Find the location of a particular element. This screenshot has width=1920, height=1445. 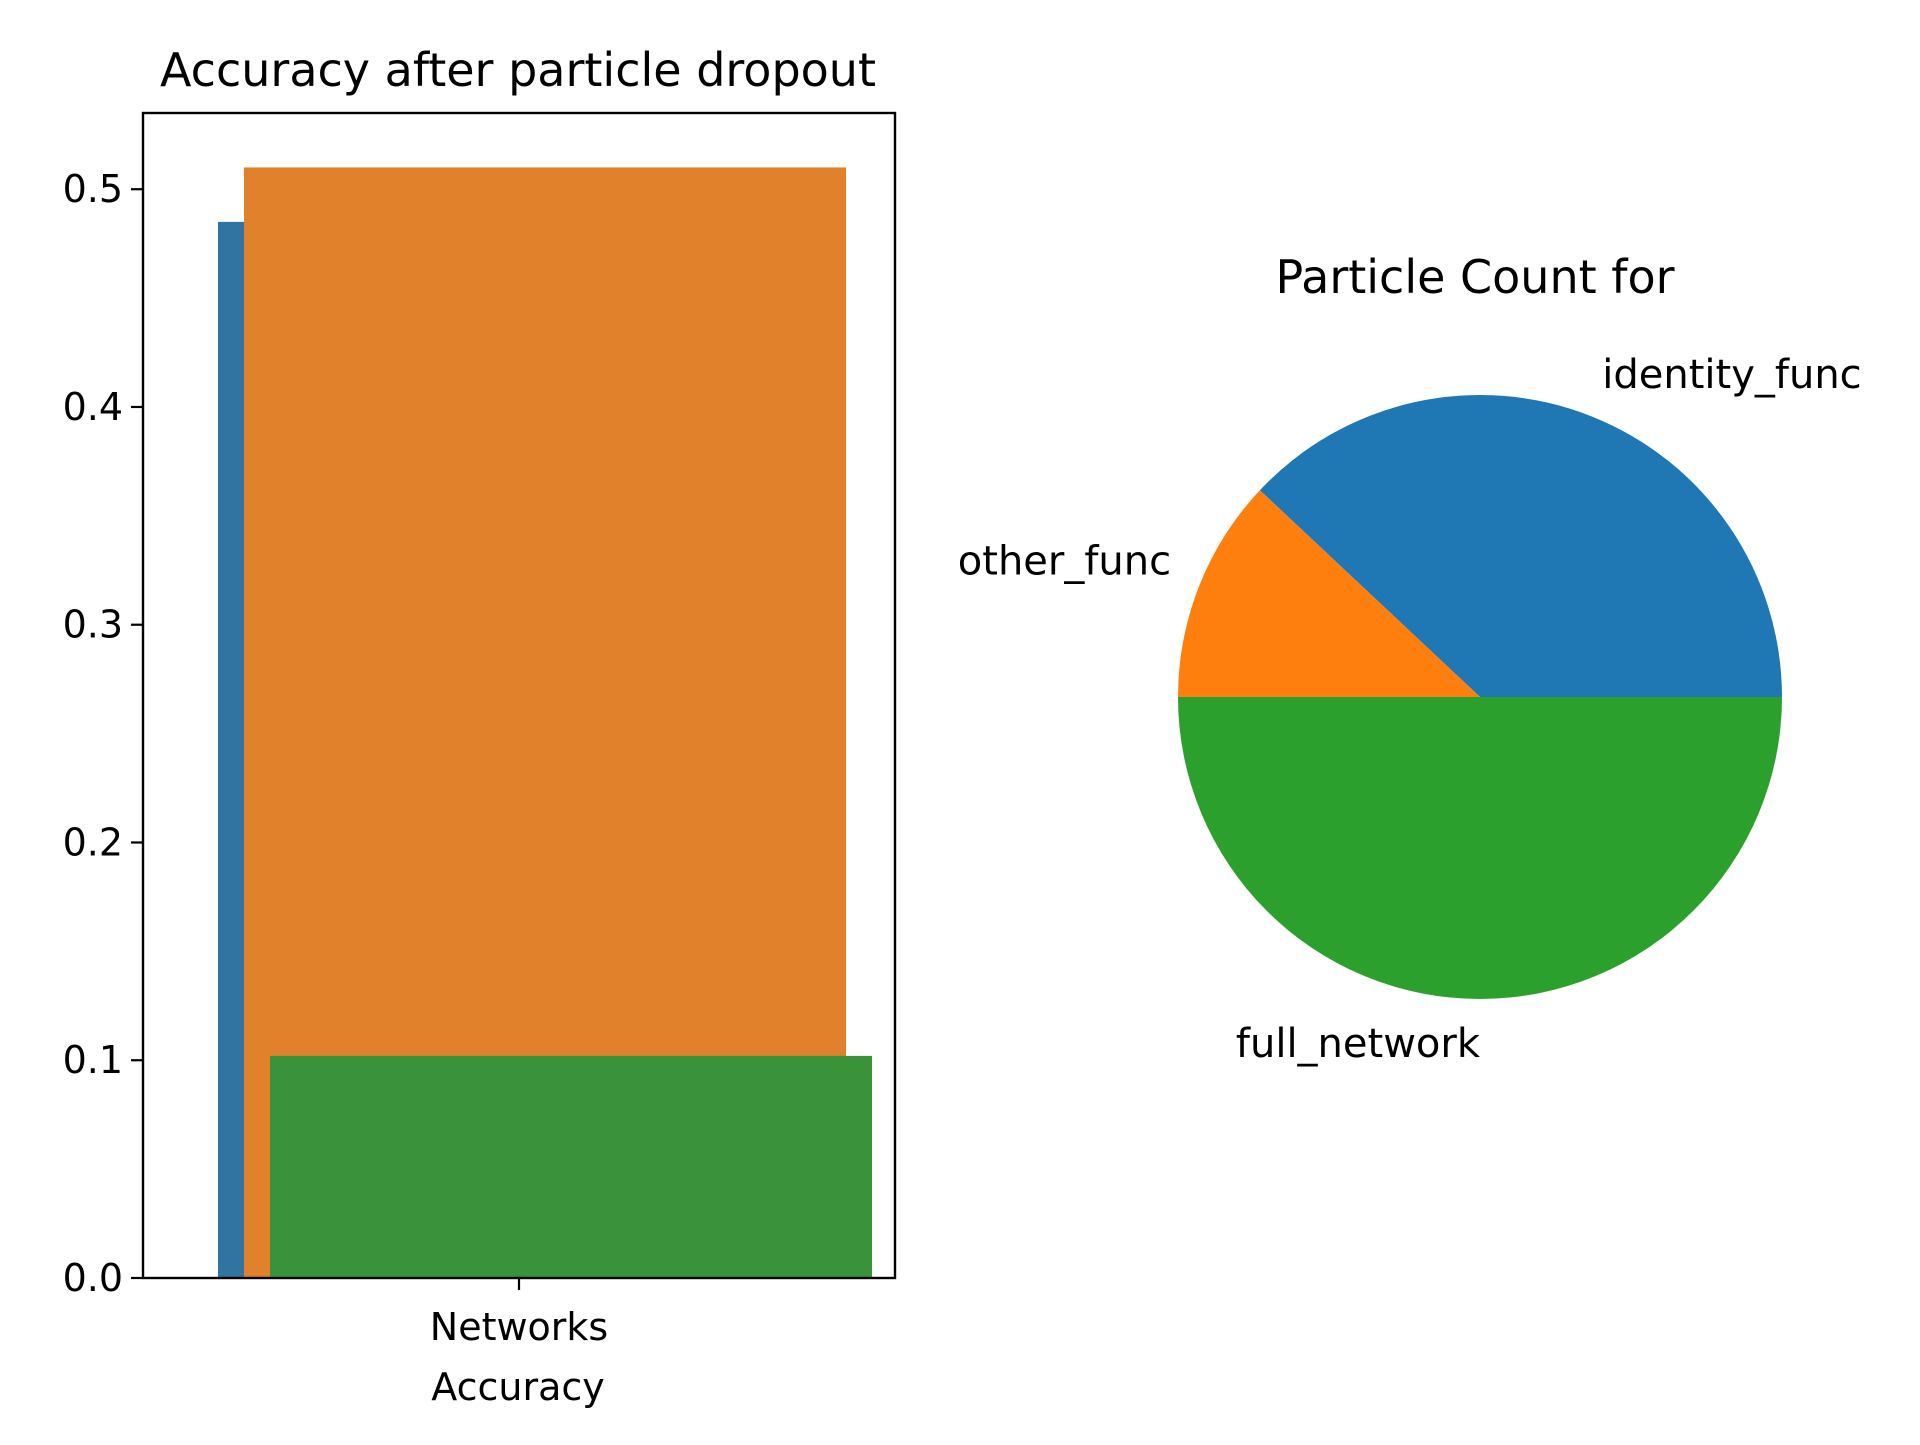

pie-slice-other-func is located at coordinates (1329, 593).